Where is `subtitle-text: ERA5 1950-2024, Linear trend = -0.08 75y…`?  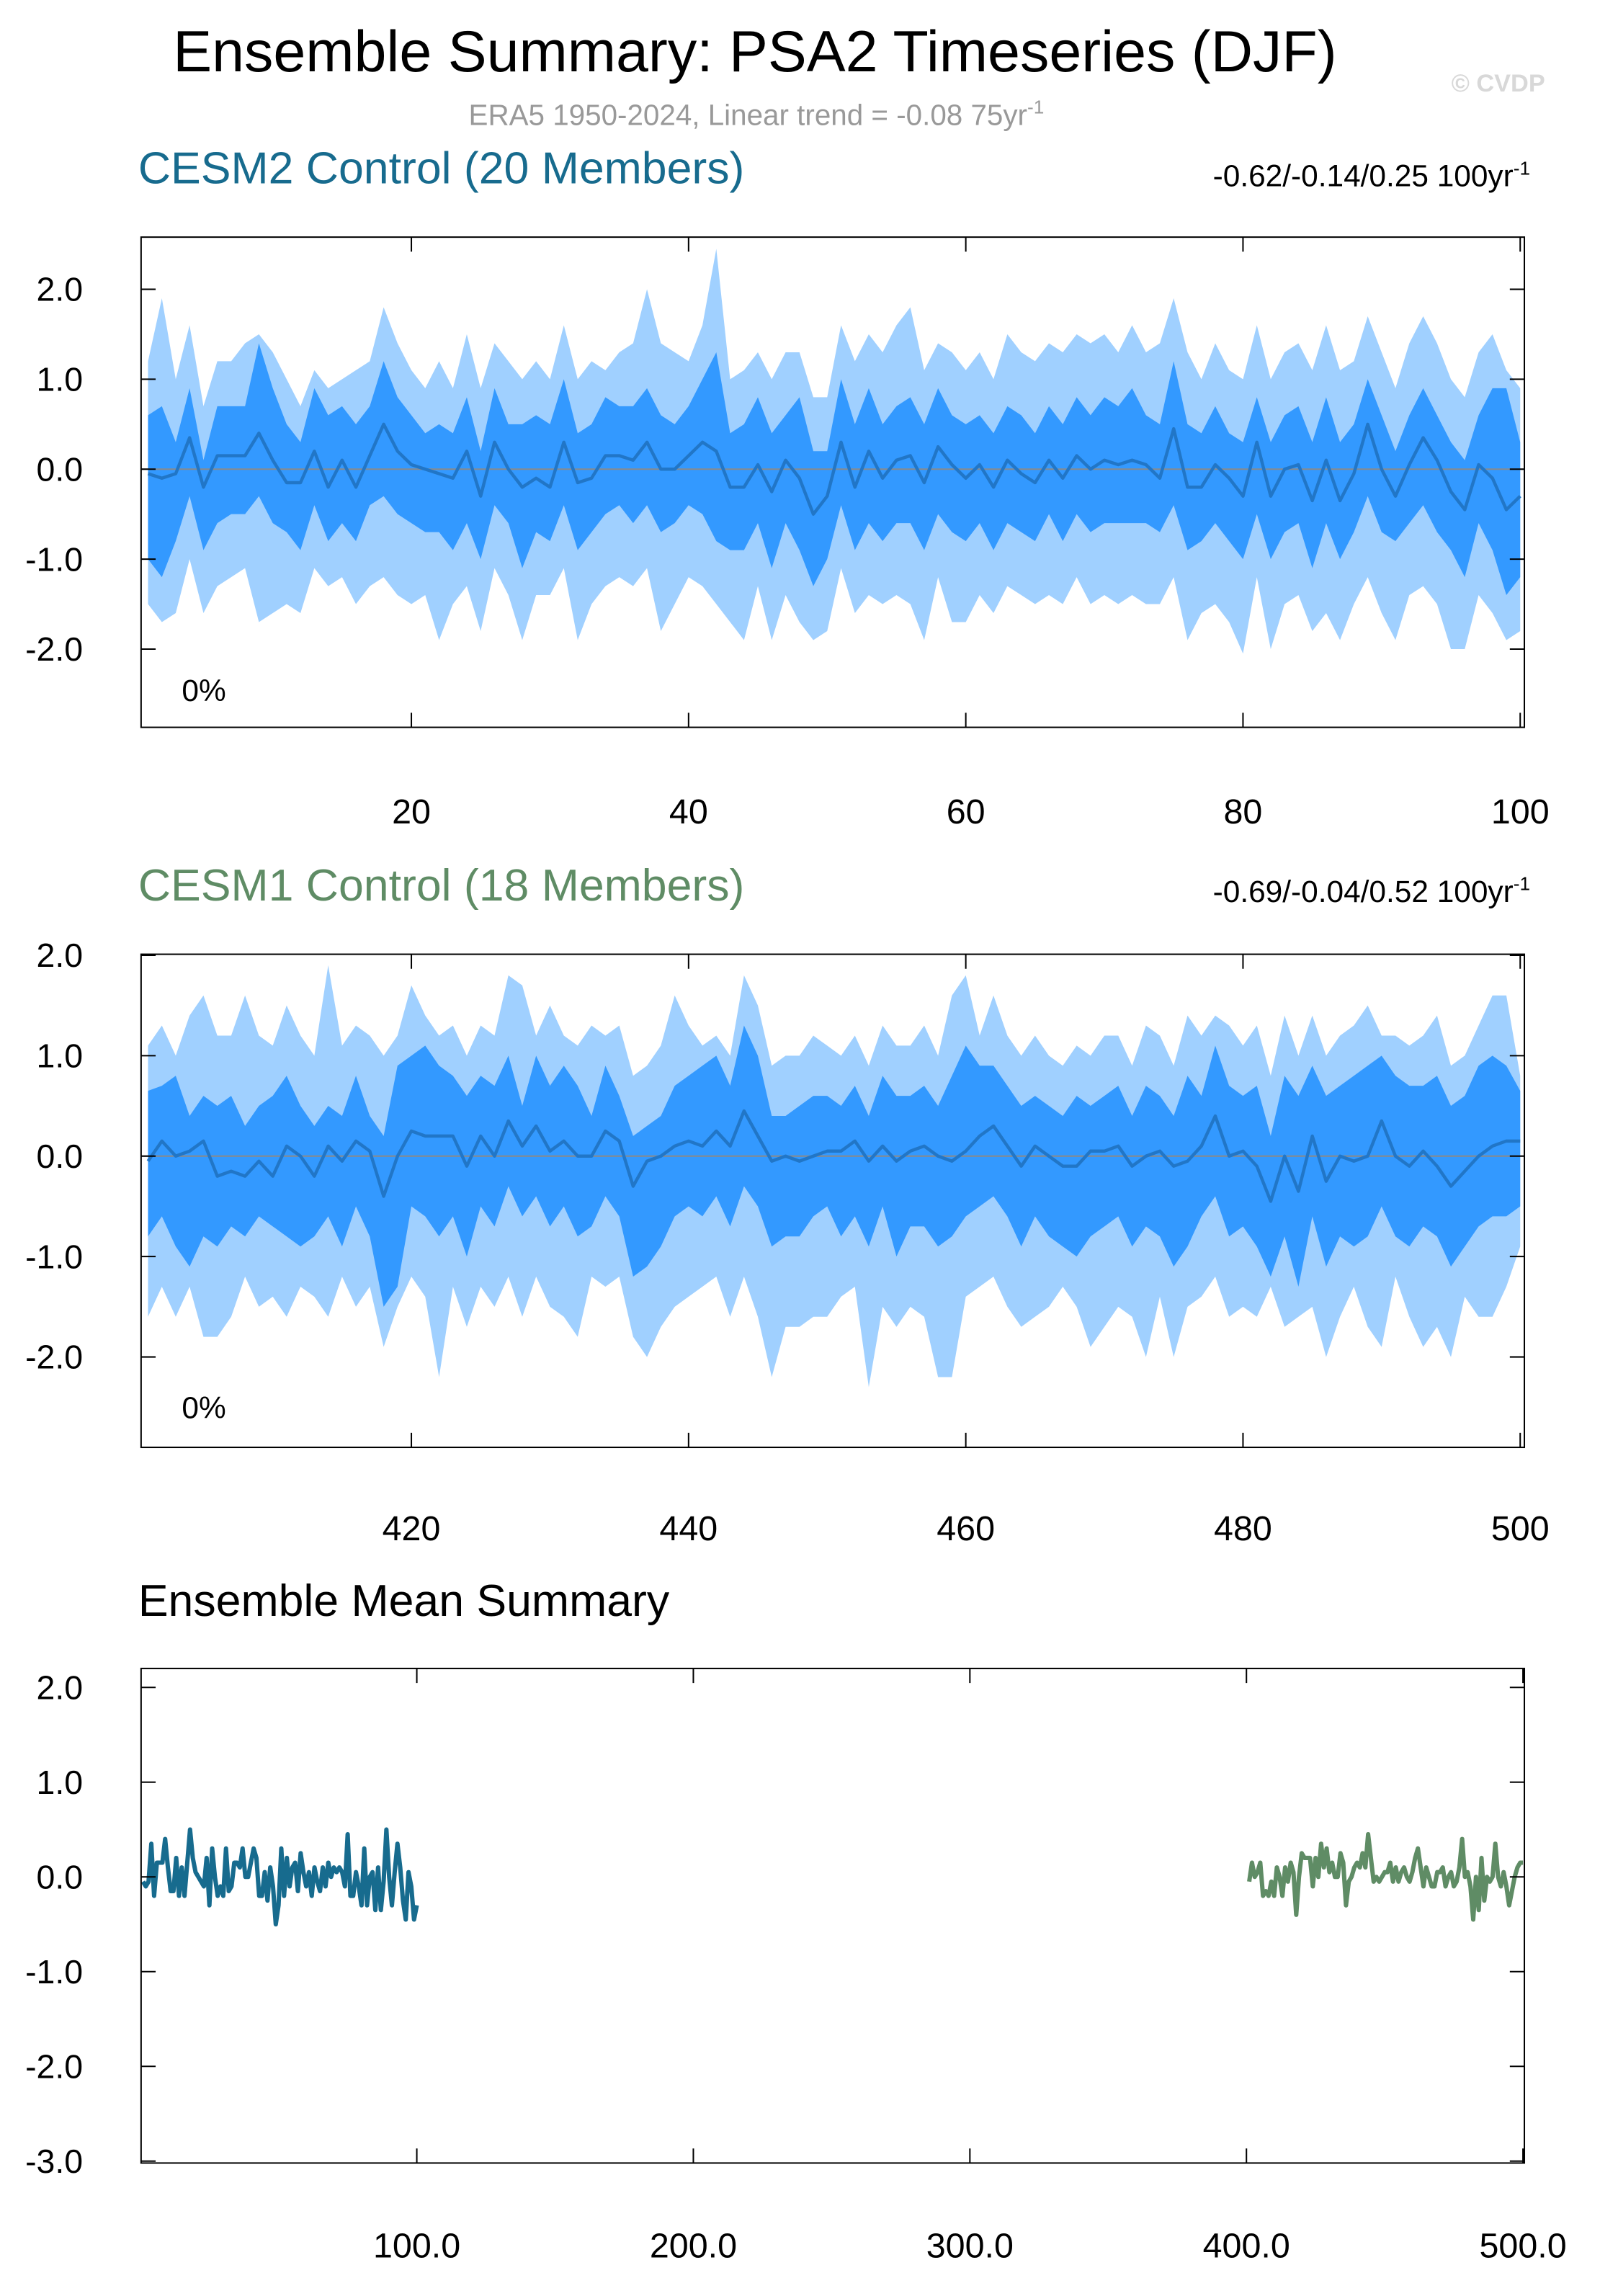
subtitle-text: ERA5 1950-2024, Linear trend = -0.08 75y… is located at coordinates (748, 115).